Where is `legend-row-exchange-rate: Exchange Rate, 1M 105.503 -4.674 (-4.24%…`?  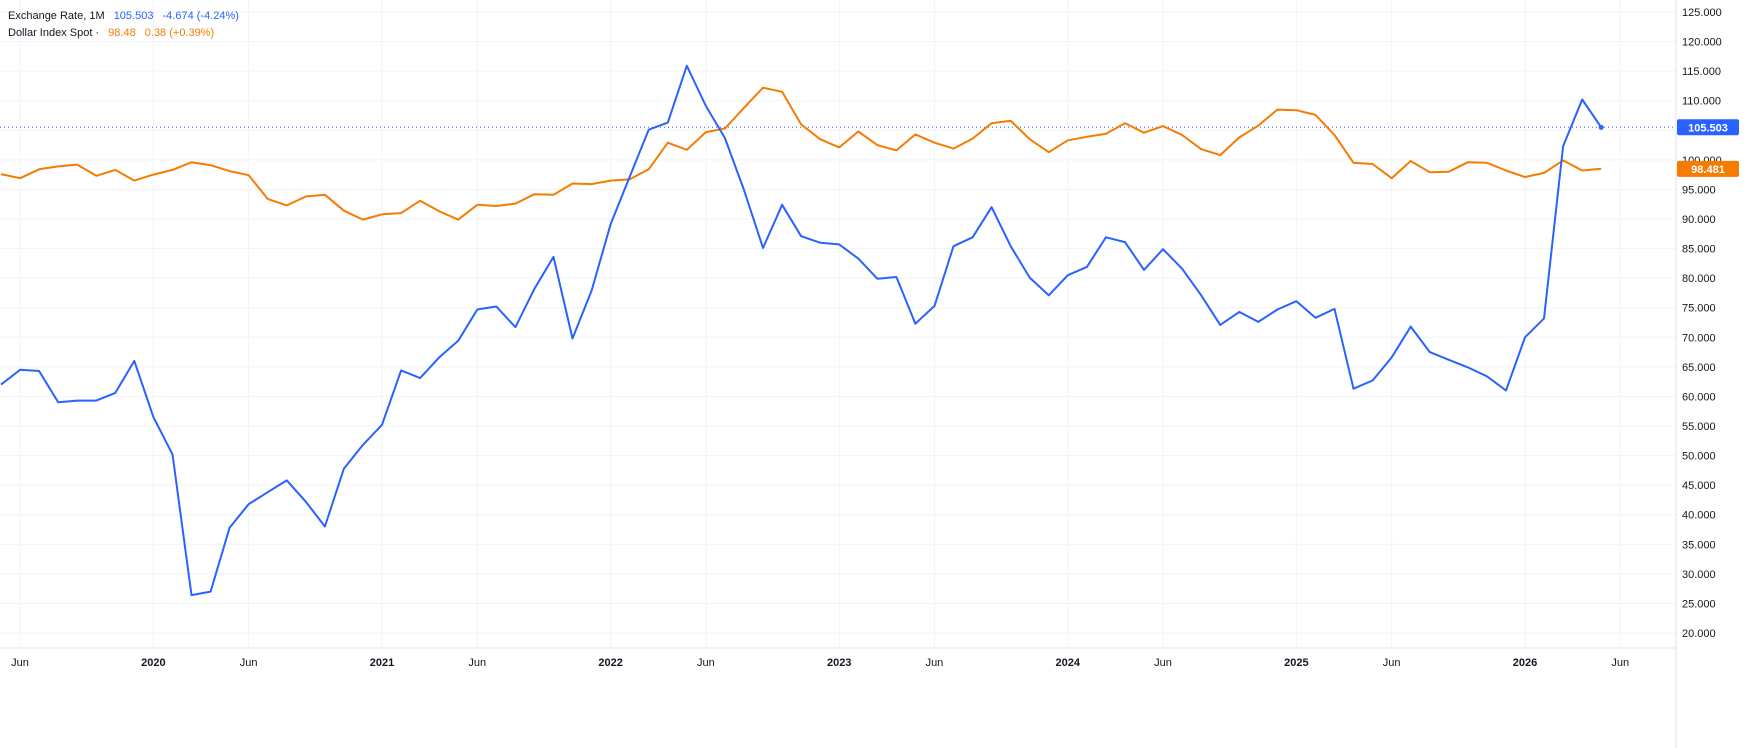 legend-row-exchange-rate: Exchange Rate, 1M 105.503 -4.674 (-4.24%… is located at coordinates (123, 16).